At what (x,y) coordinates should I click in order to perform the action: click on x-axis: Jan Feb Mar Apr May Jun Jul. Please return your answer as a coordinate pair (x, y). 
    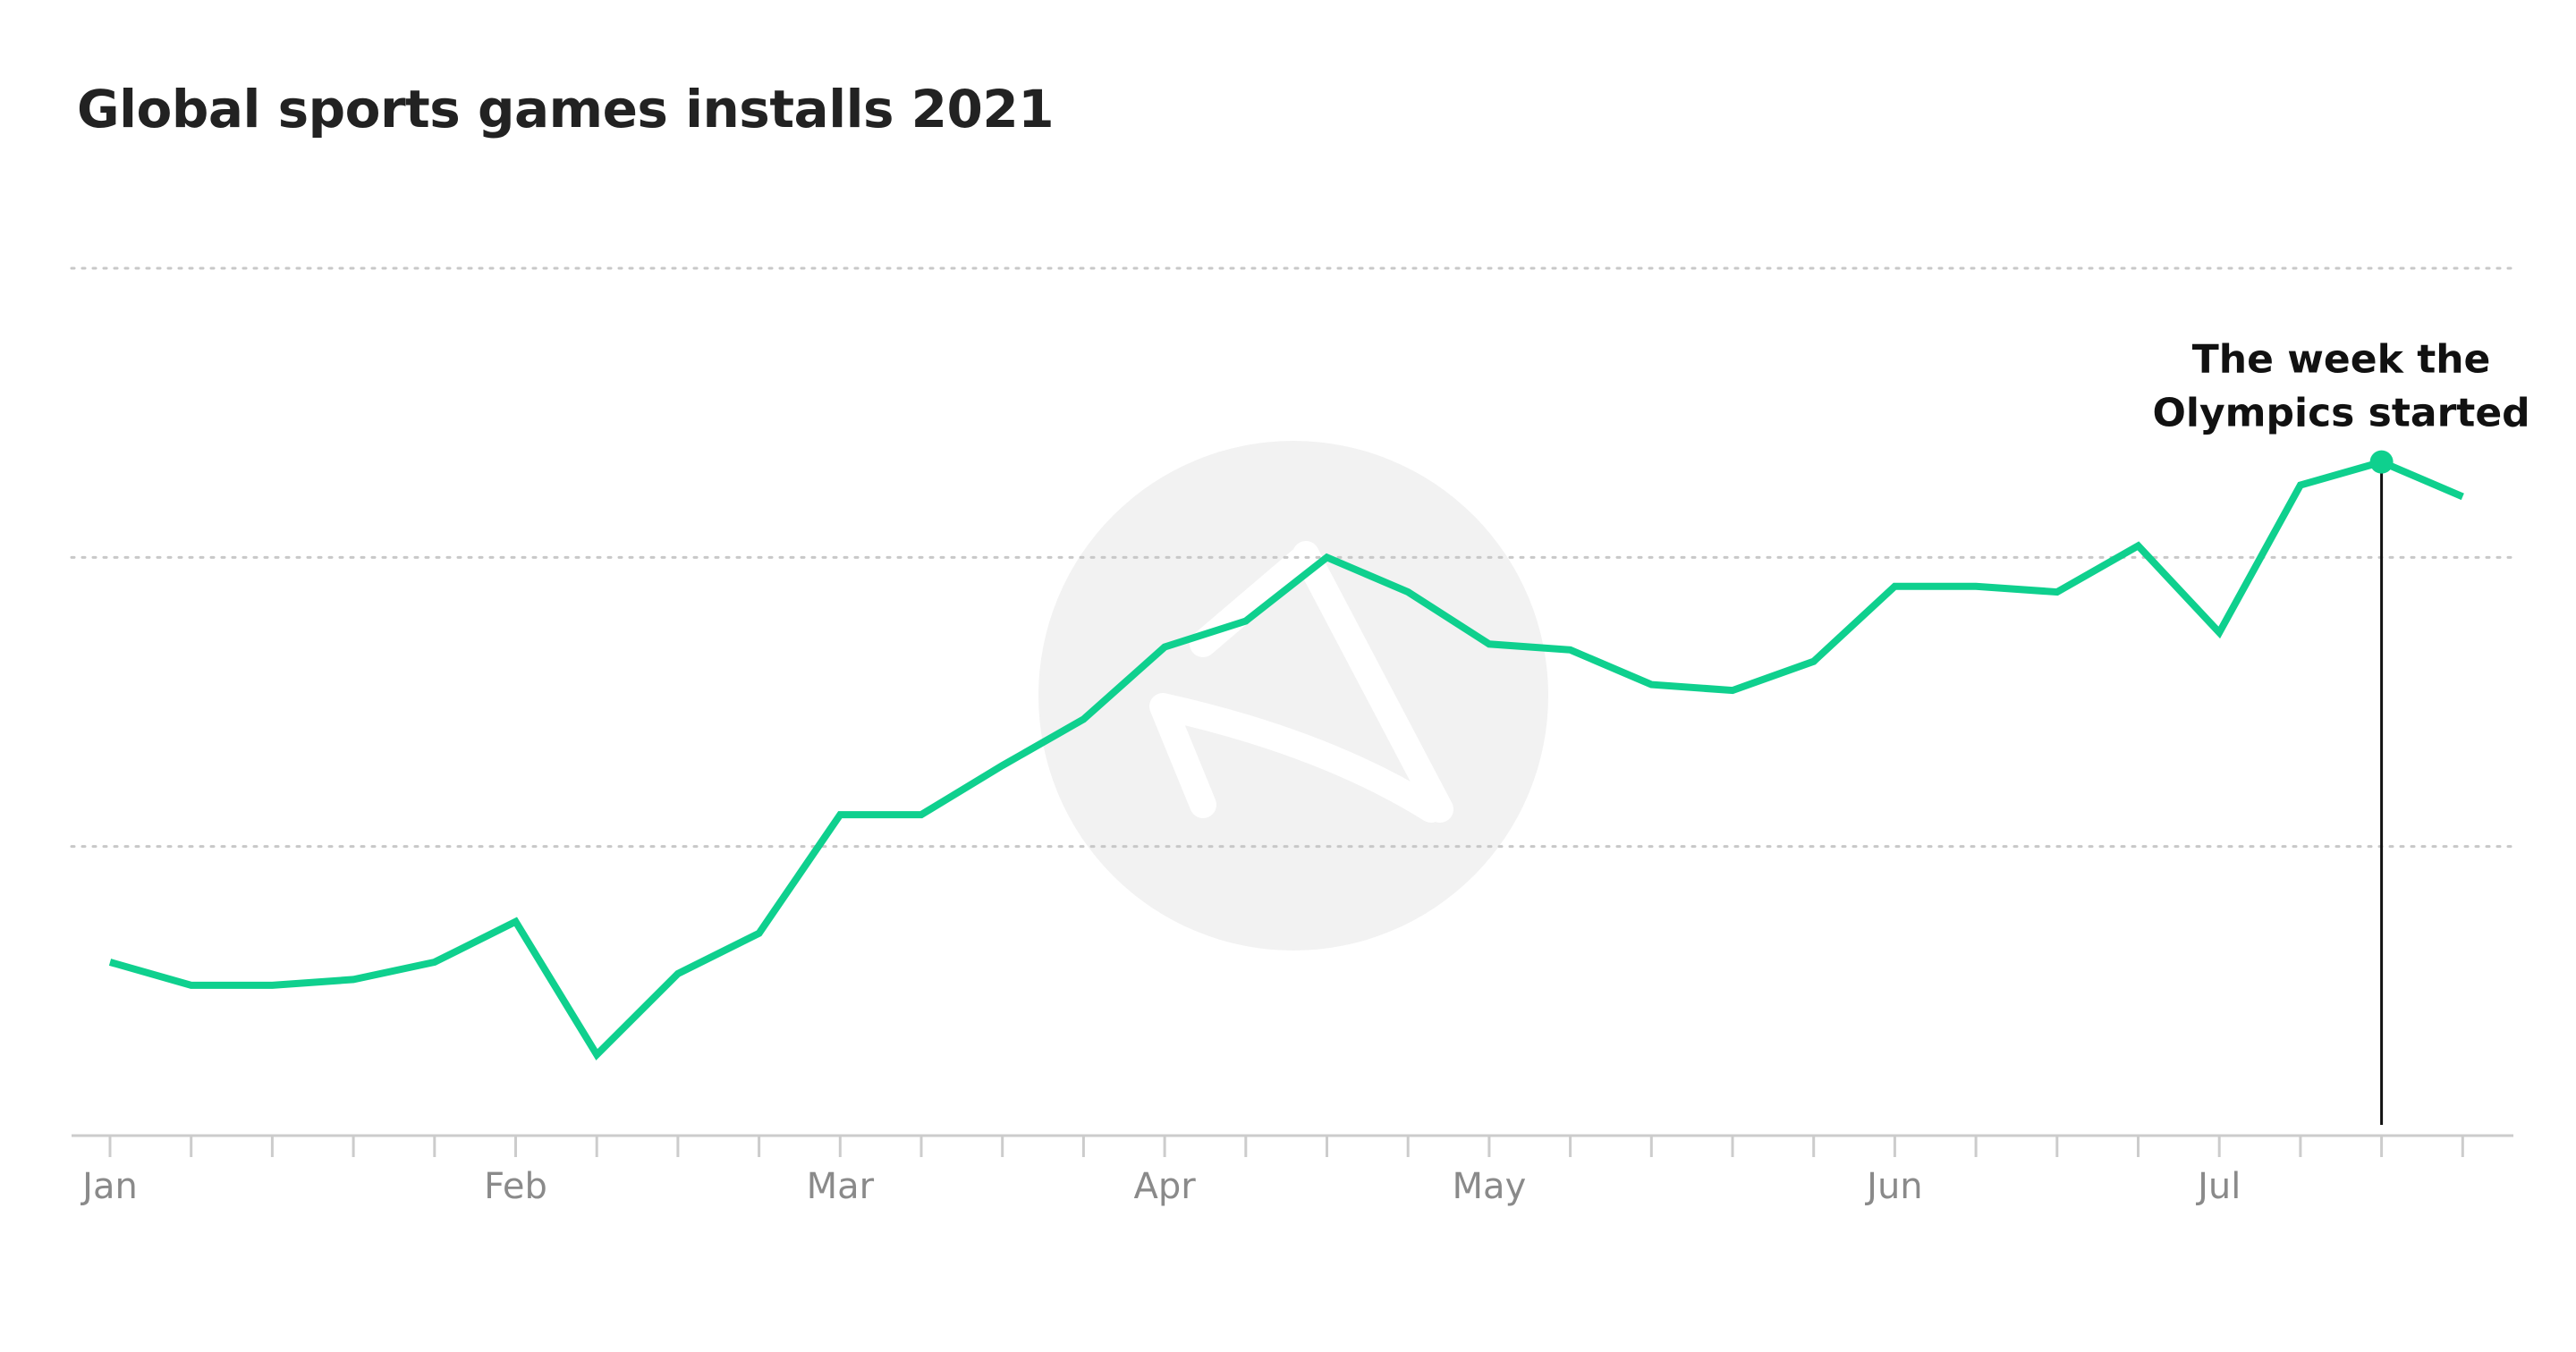
    Looking at the image, I should click on (1292, 1170).